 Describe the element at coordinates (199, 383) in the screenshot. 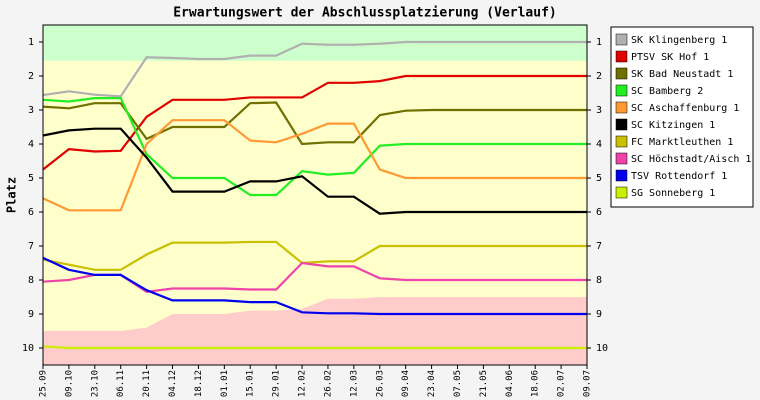

I see `x-tick-label: 18.12` at that location.